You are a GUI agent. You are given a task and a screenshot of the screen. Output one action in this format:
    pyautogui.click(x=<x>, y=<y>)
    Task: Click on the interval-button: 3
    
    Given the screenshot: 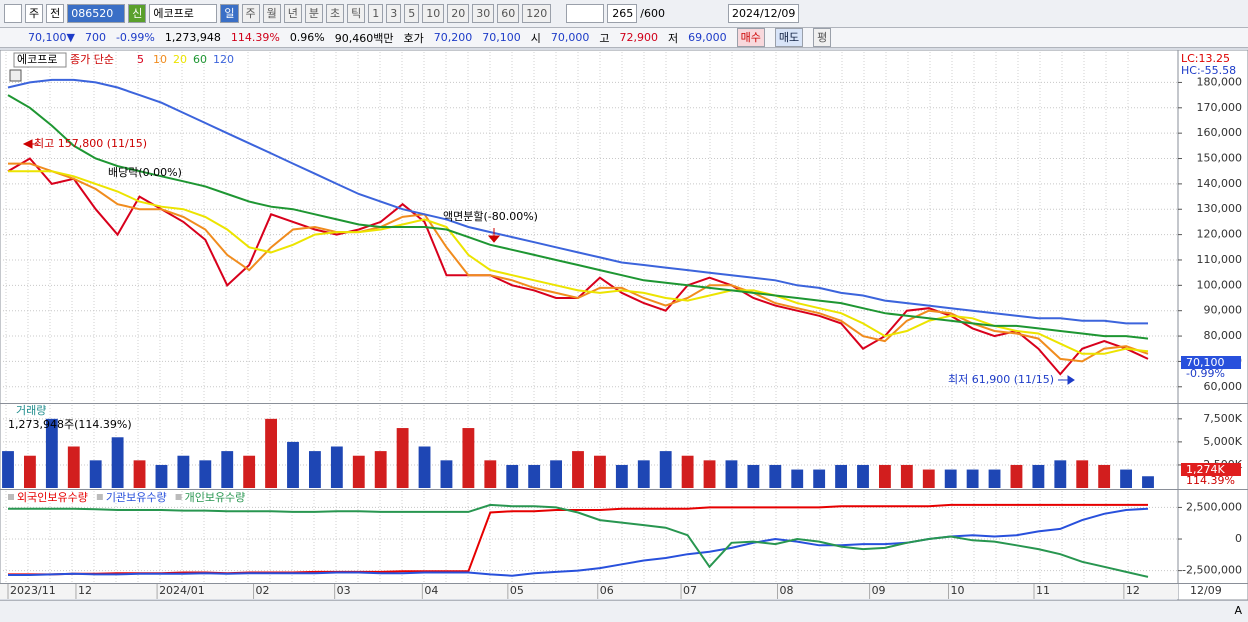 What is the action you would take?
    pyautogui.click(x=394, y=13)
    